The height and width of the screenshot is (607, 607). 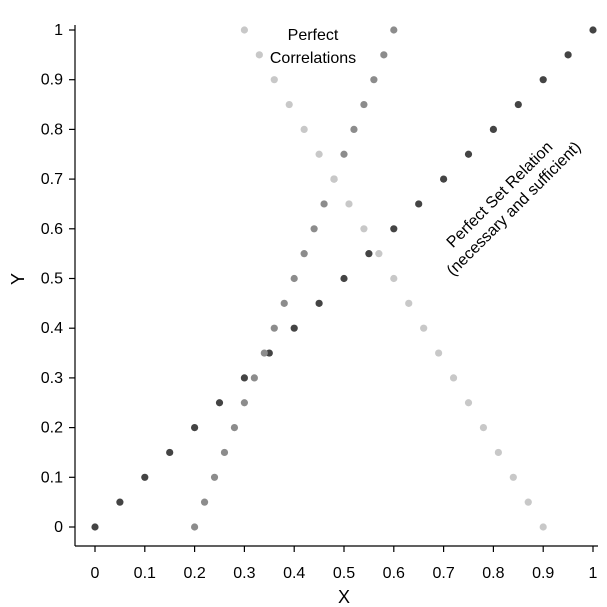 What do you see at coordinates (313, 35) in the screenshot?
I see `annotation-perfect-correlations-line1: Perfect` at bounding box center [313, 35].